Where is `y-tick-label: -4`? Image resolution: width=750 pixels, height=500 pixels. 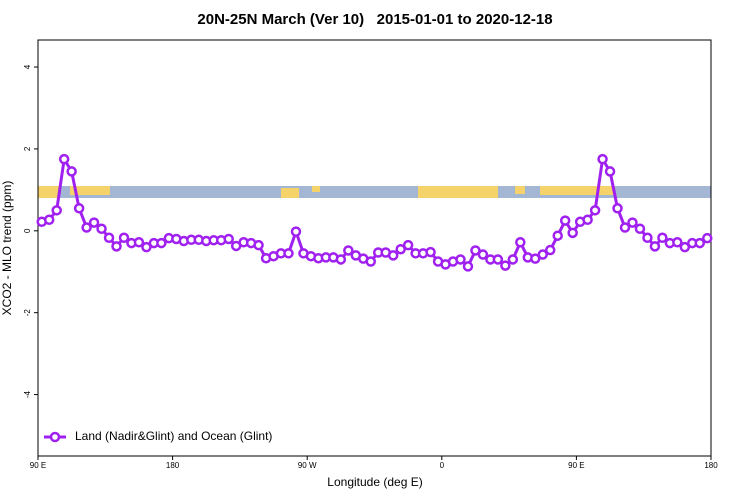 y-tick-label: -4 is located at coordinates (27, 394).